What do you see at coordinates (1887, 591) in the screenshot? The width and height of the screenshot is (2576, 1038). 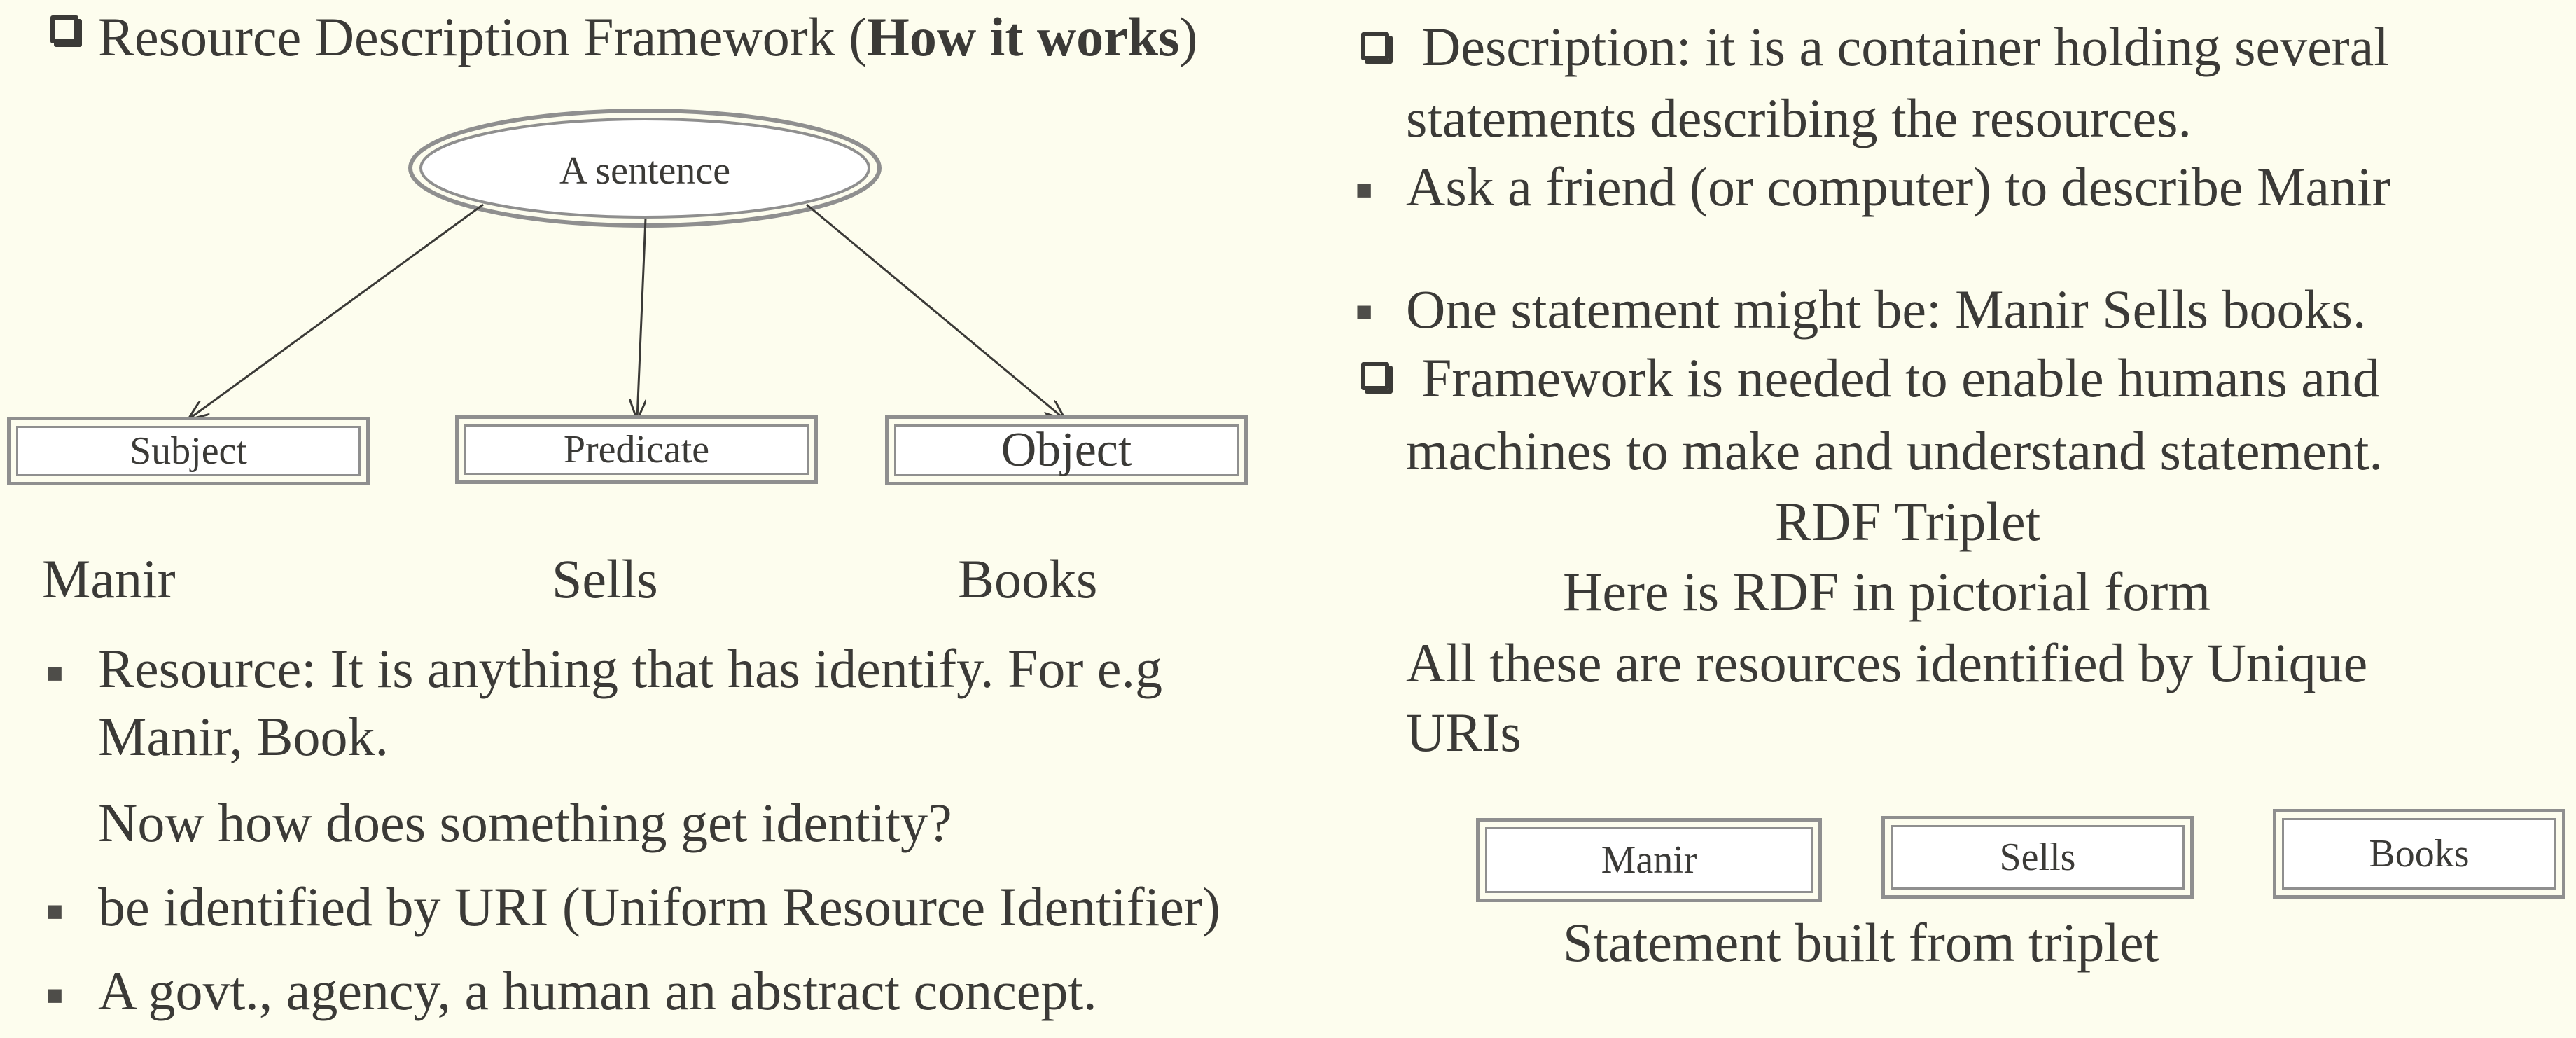 I see `pictorial-label: Here is RDF in pictorial form` at bounding box center [1887, 591].